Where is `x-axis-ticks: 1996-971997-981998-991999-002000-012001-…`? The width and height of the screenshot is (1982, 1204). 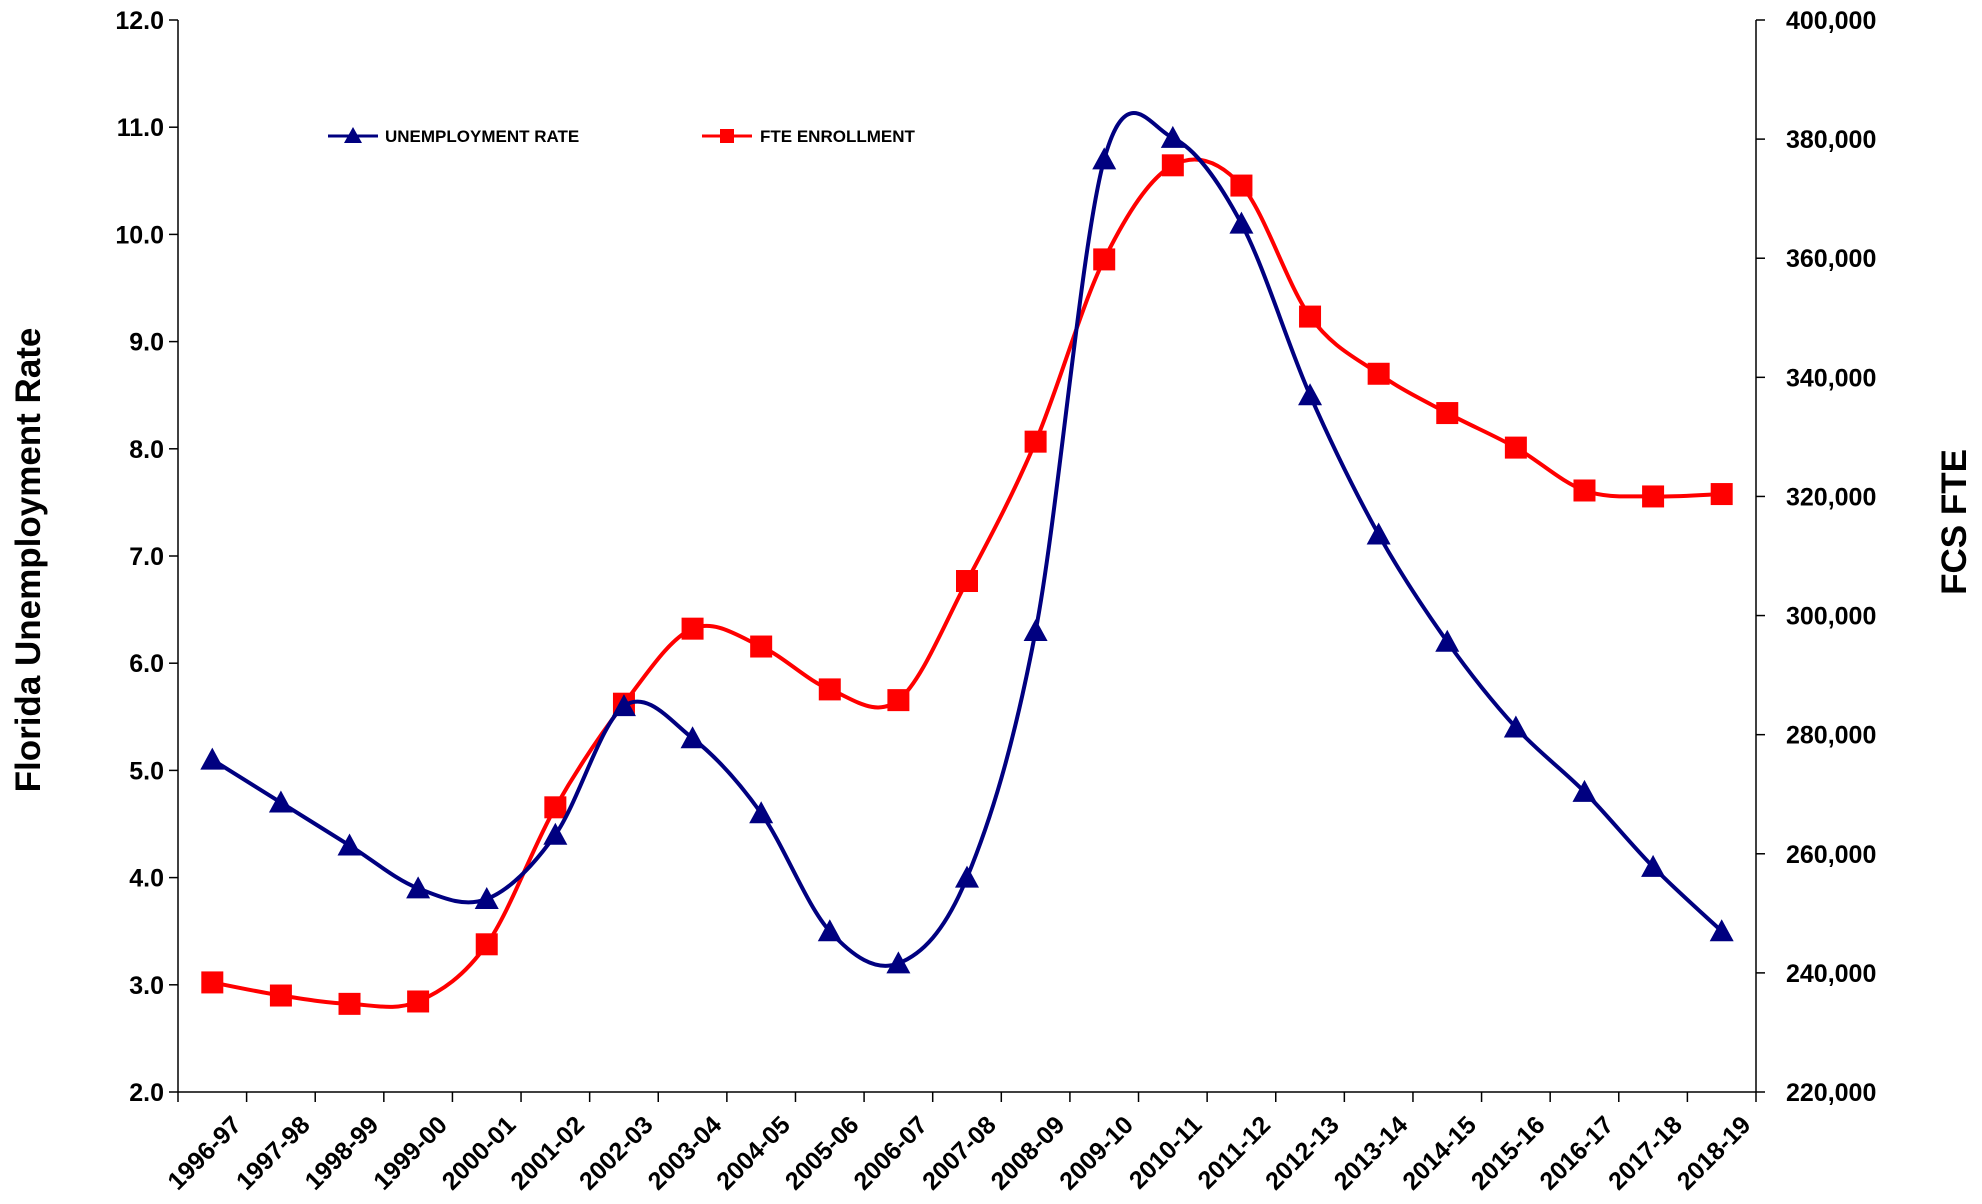 x-axis-ticks: 1996-971997-981998-991999-002000-012001-… is located at coordinates (959, 1144).